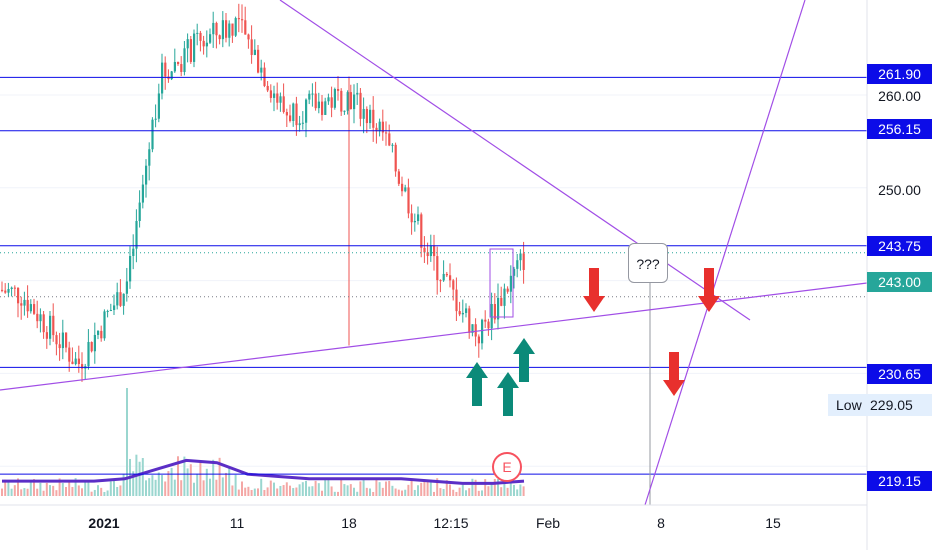 Image resolution: width=932 pixels, height=550 pixels. I want to click on up-arrow-shape, so click(508, 394).